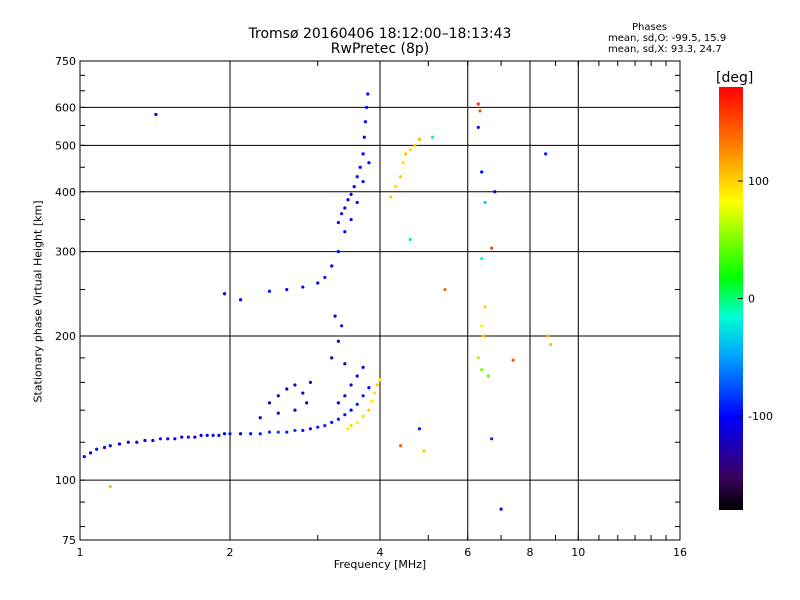  Describe the element at coordinates (751, 299) in the screenshot. I see `colorbar-tick-label: 0` at that location.